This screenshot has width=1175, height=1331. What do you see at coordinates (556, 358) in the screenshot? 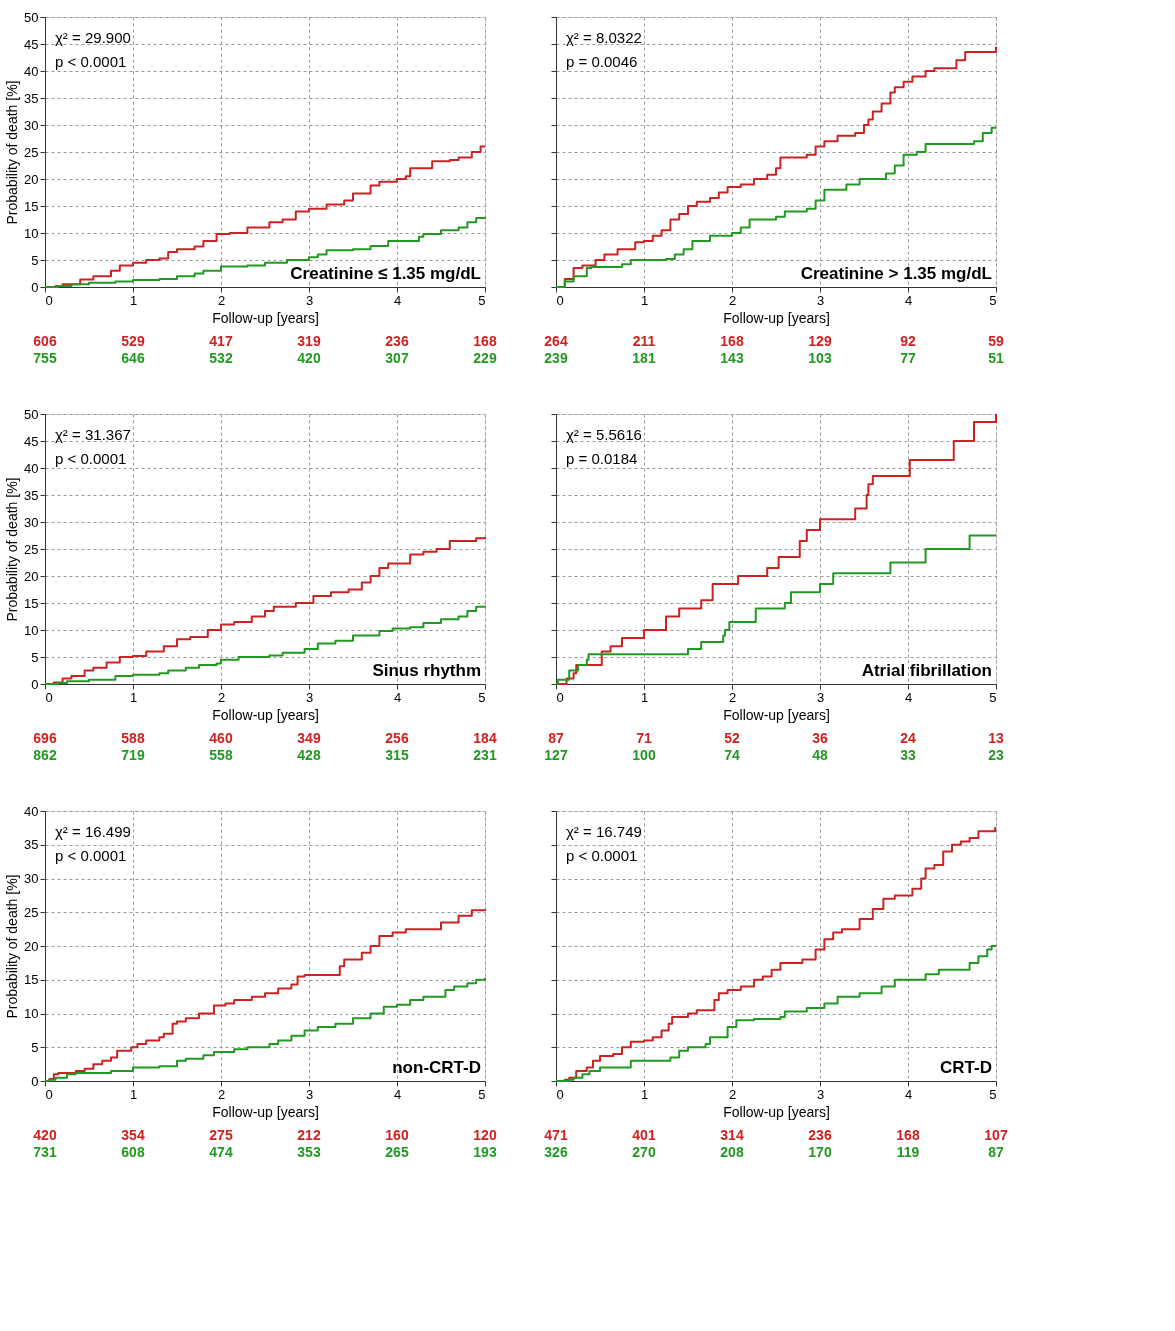
I see `text: 239` at bounding box center [556, 358].